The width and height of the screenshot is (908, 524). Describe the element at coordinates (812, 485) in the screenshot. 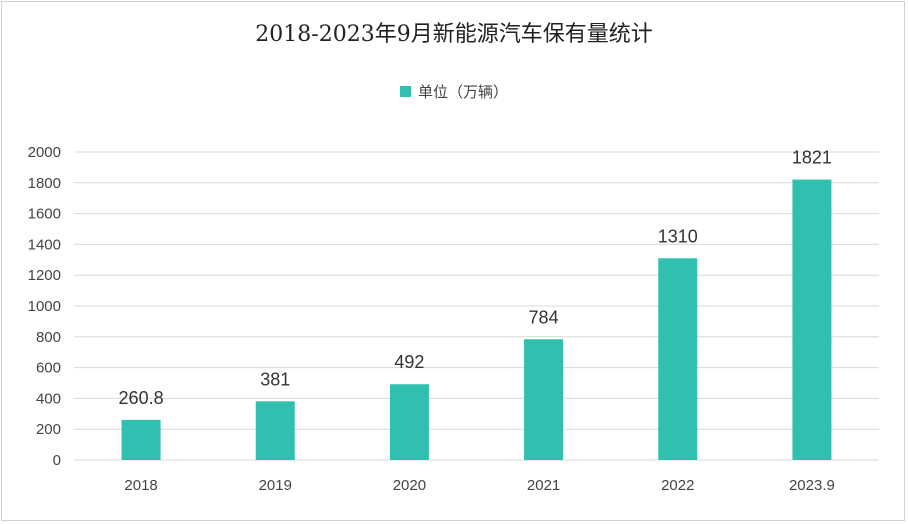

I see `x-tick-label: 2023.9` at that location.